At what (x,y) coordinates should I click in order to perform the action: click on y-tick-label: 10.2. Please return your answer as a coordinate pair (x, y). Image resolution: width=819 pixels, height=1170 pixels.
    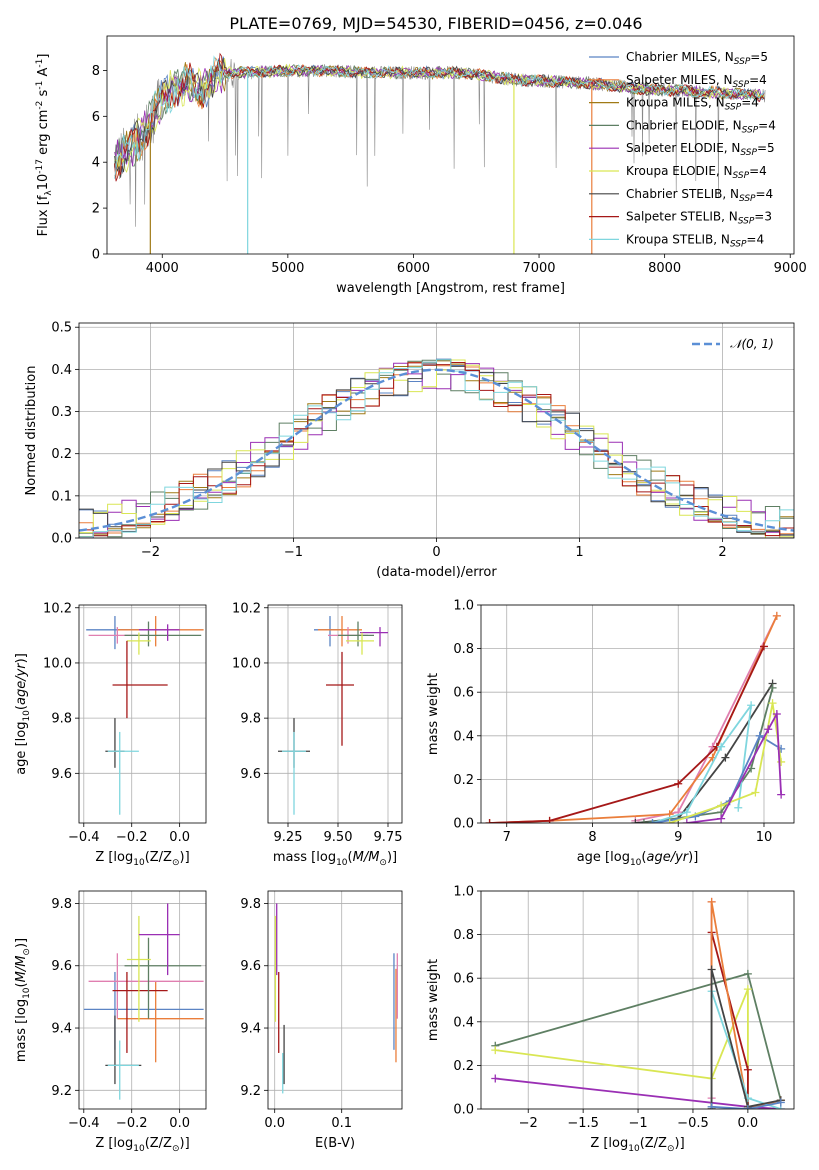
    Looking at the image, I should click on (57, 608).